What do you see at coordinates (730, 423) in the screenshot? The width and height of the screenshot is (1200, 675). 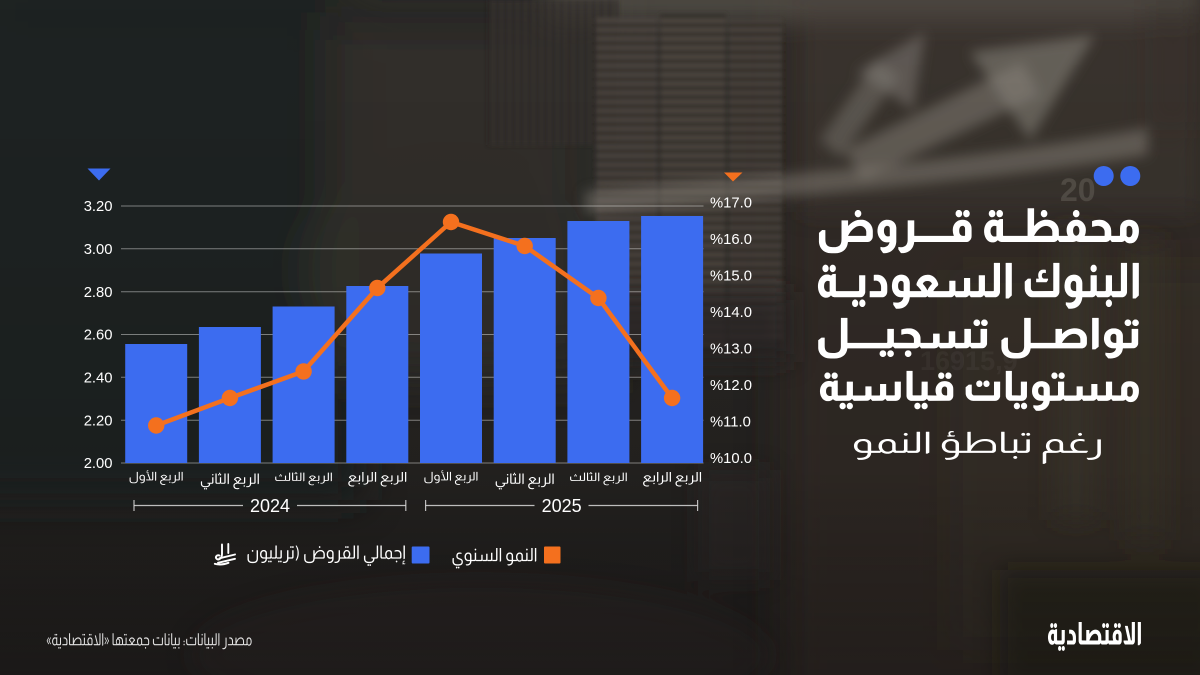 I see `svg-text: %11.0` at bounding box center [730, 423].